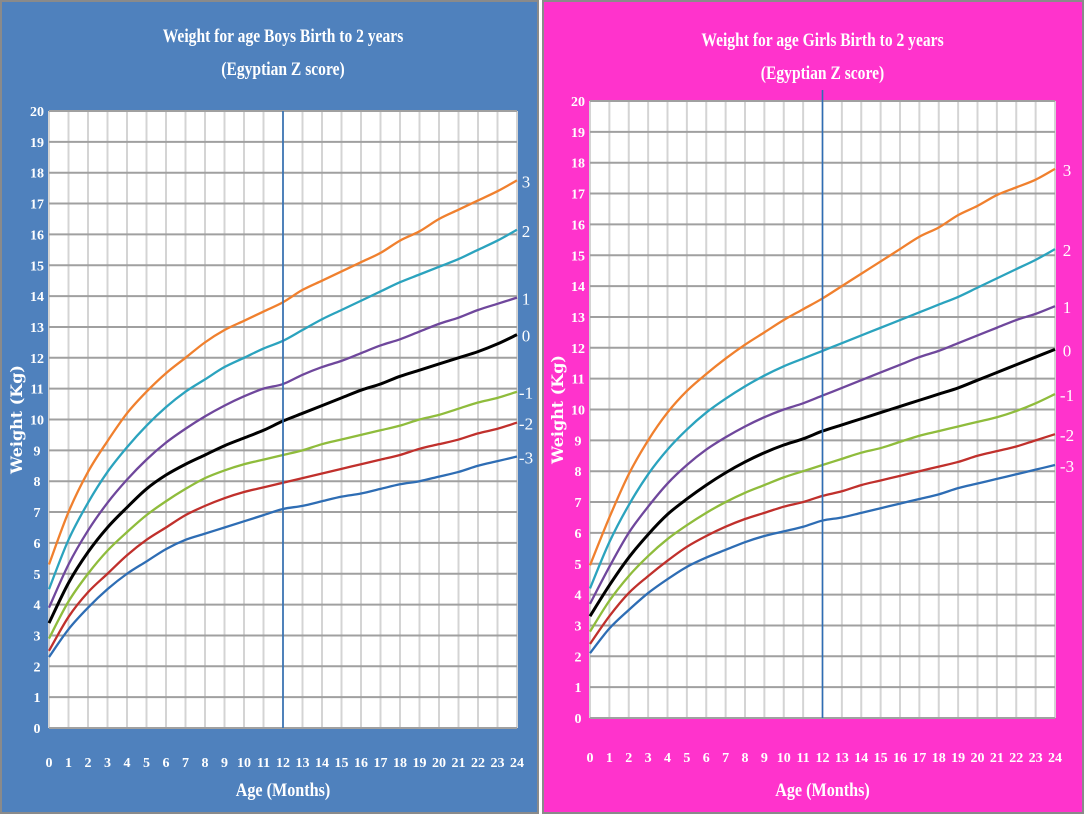 The height and width of the screenshot is (819, 1084). I want to click on chart-title: Weight for age Boys Birth to 2 years, so click(283, 36).